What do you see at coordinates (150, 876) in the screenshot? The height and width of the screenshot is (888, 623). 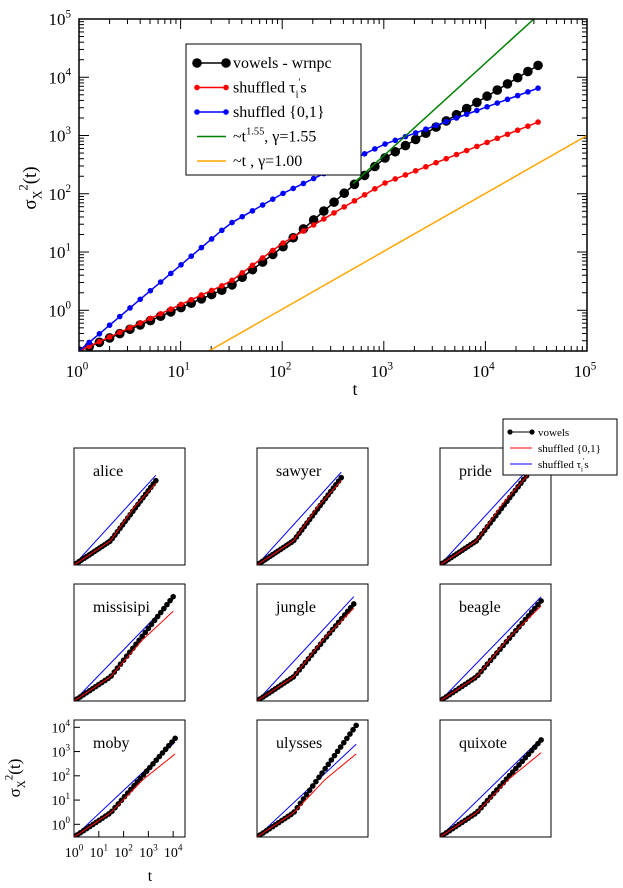 I see `panel-x-axis-label: t` at bounding box center [150, 876].